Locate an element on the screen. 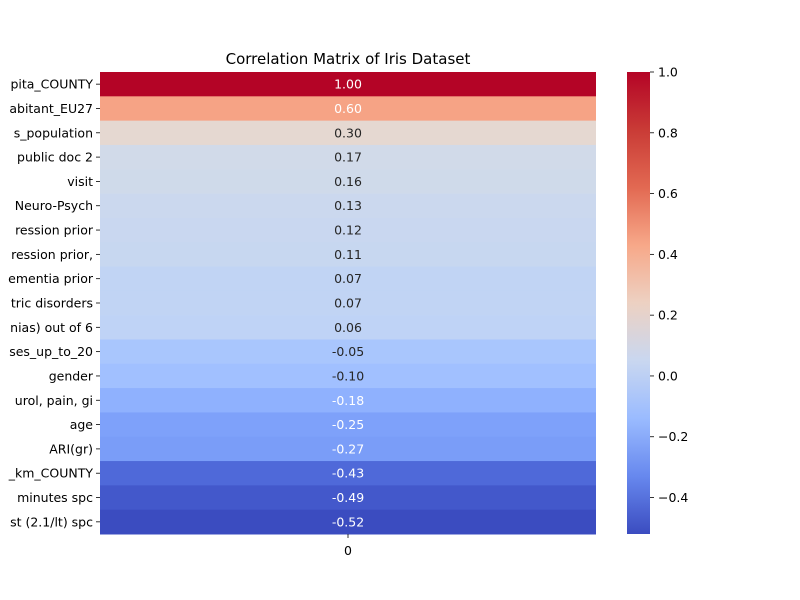 This screenshot has height=600, width=800. column-label: 0 is located at coordinates (348, 550).